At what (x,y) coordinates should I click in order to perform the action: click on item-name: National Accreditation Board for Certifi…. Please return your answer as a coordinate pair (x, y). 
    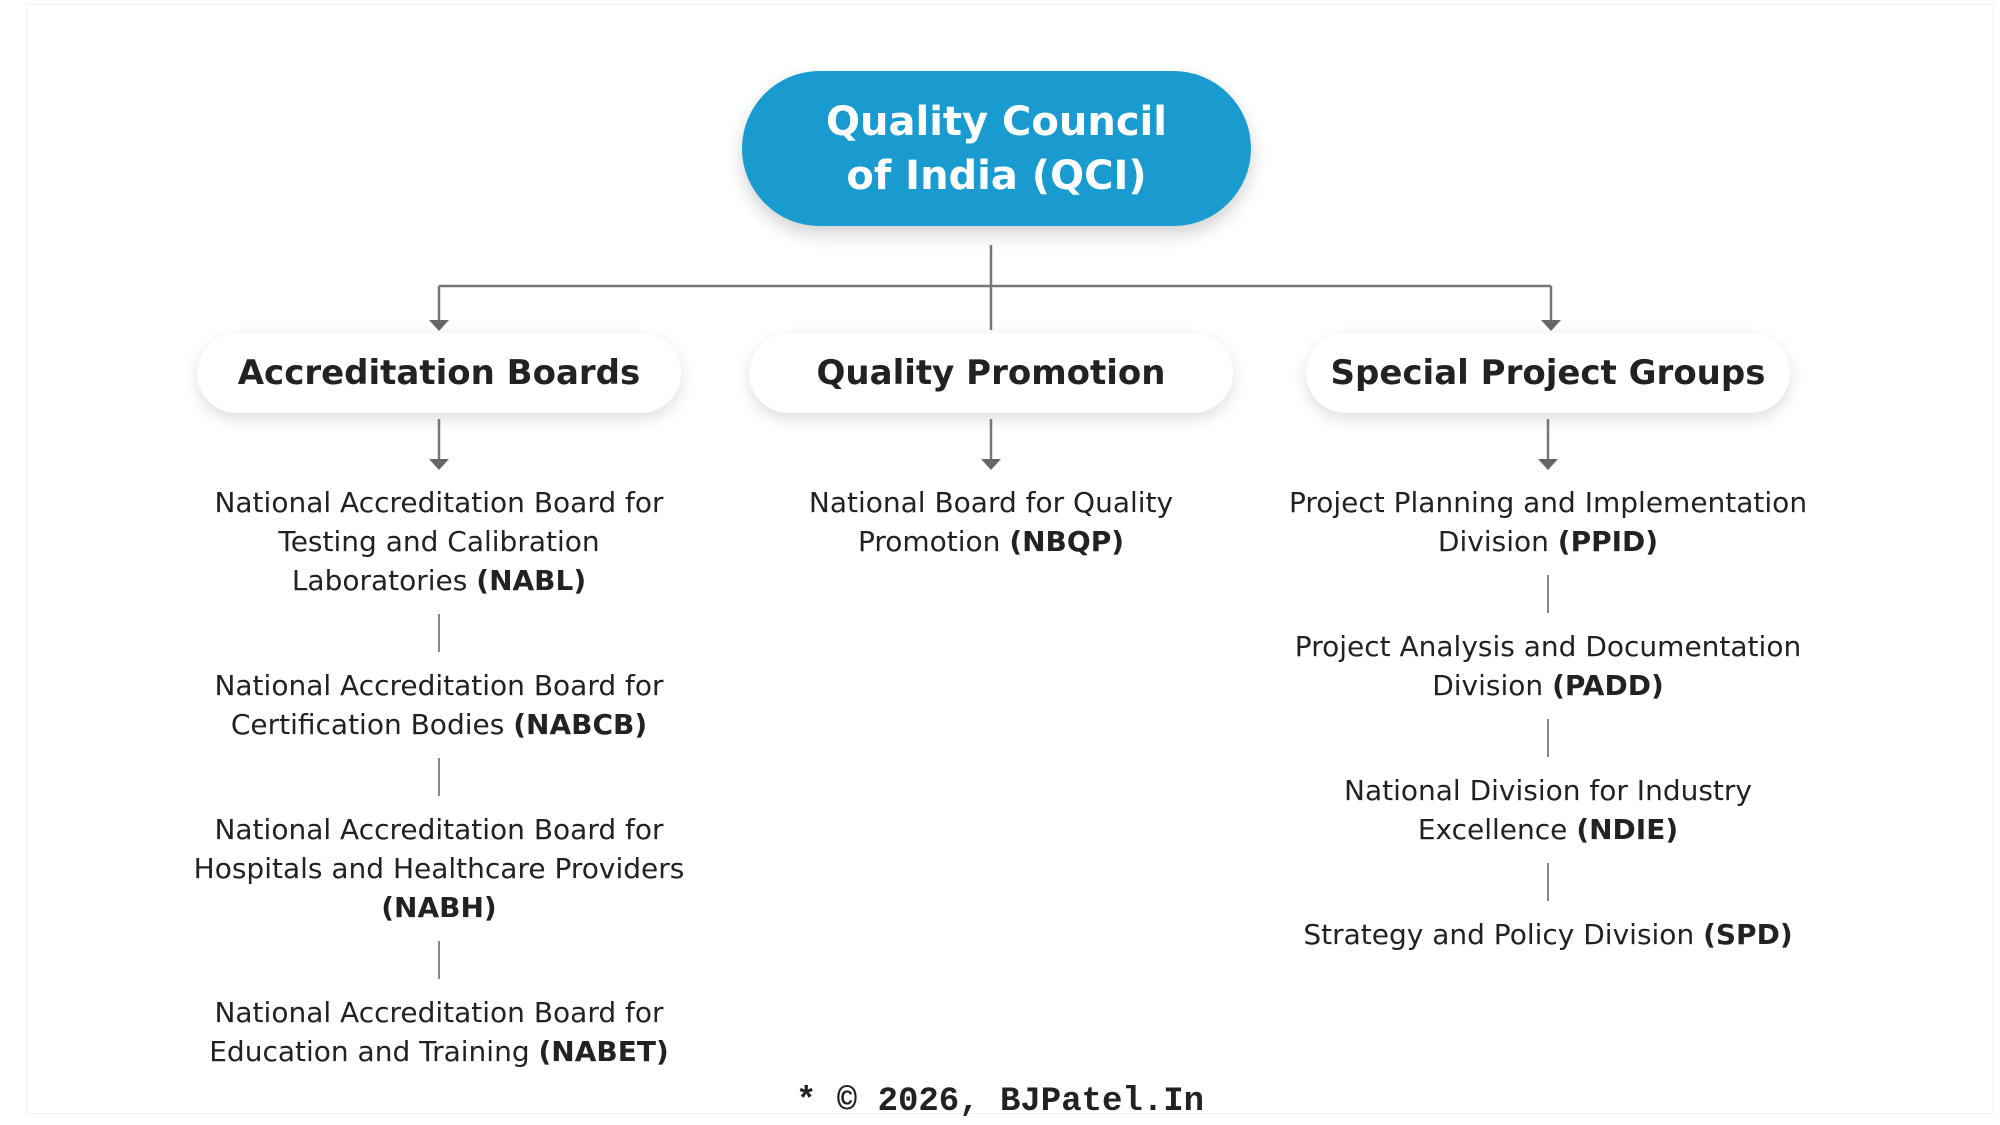
    Looking at the image, I should click on (439, 705).